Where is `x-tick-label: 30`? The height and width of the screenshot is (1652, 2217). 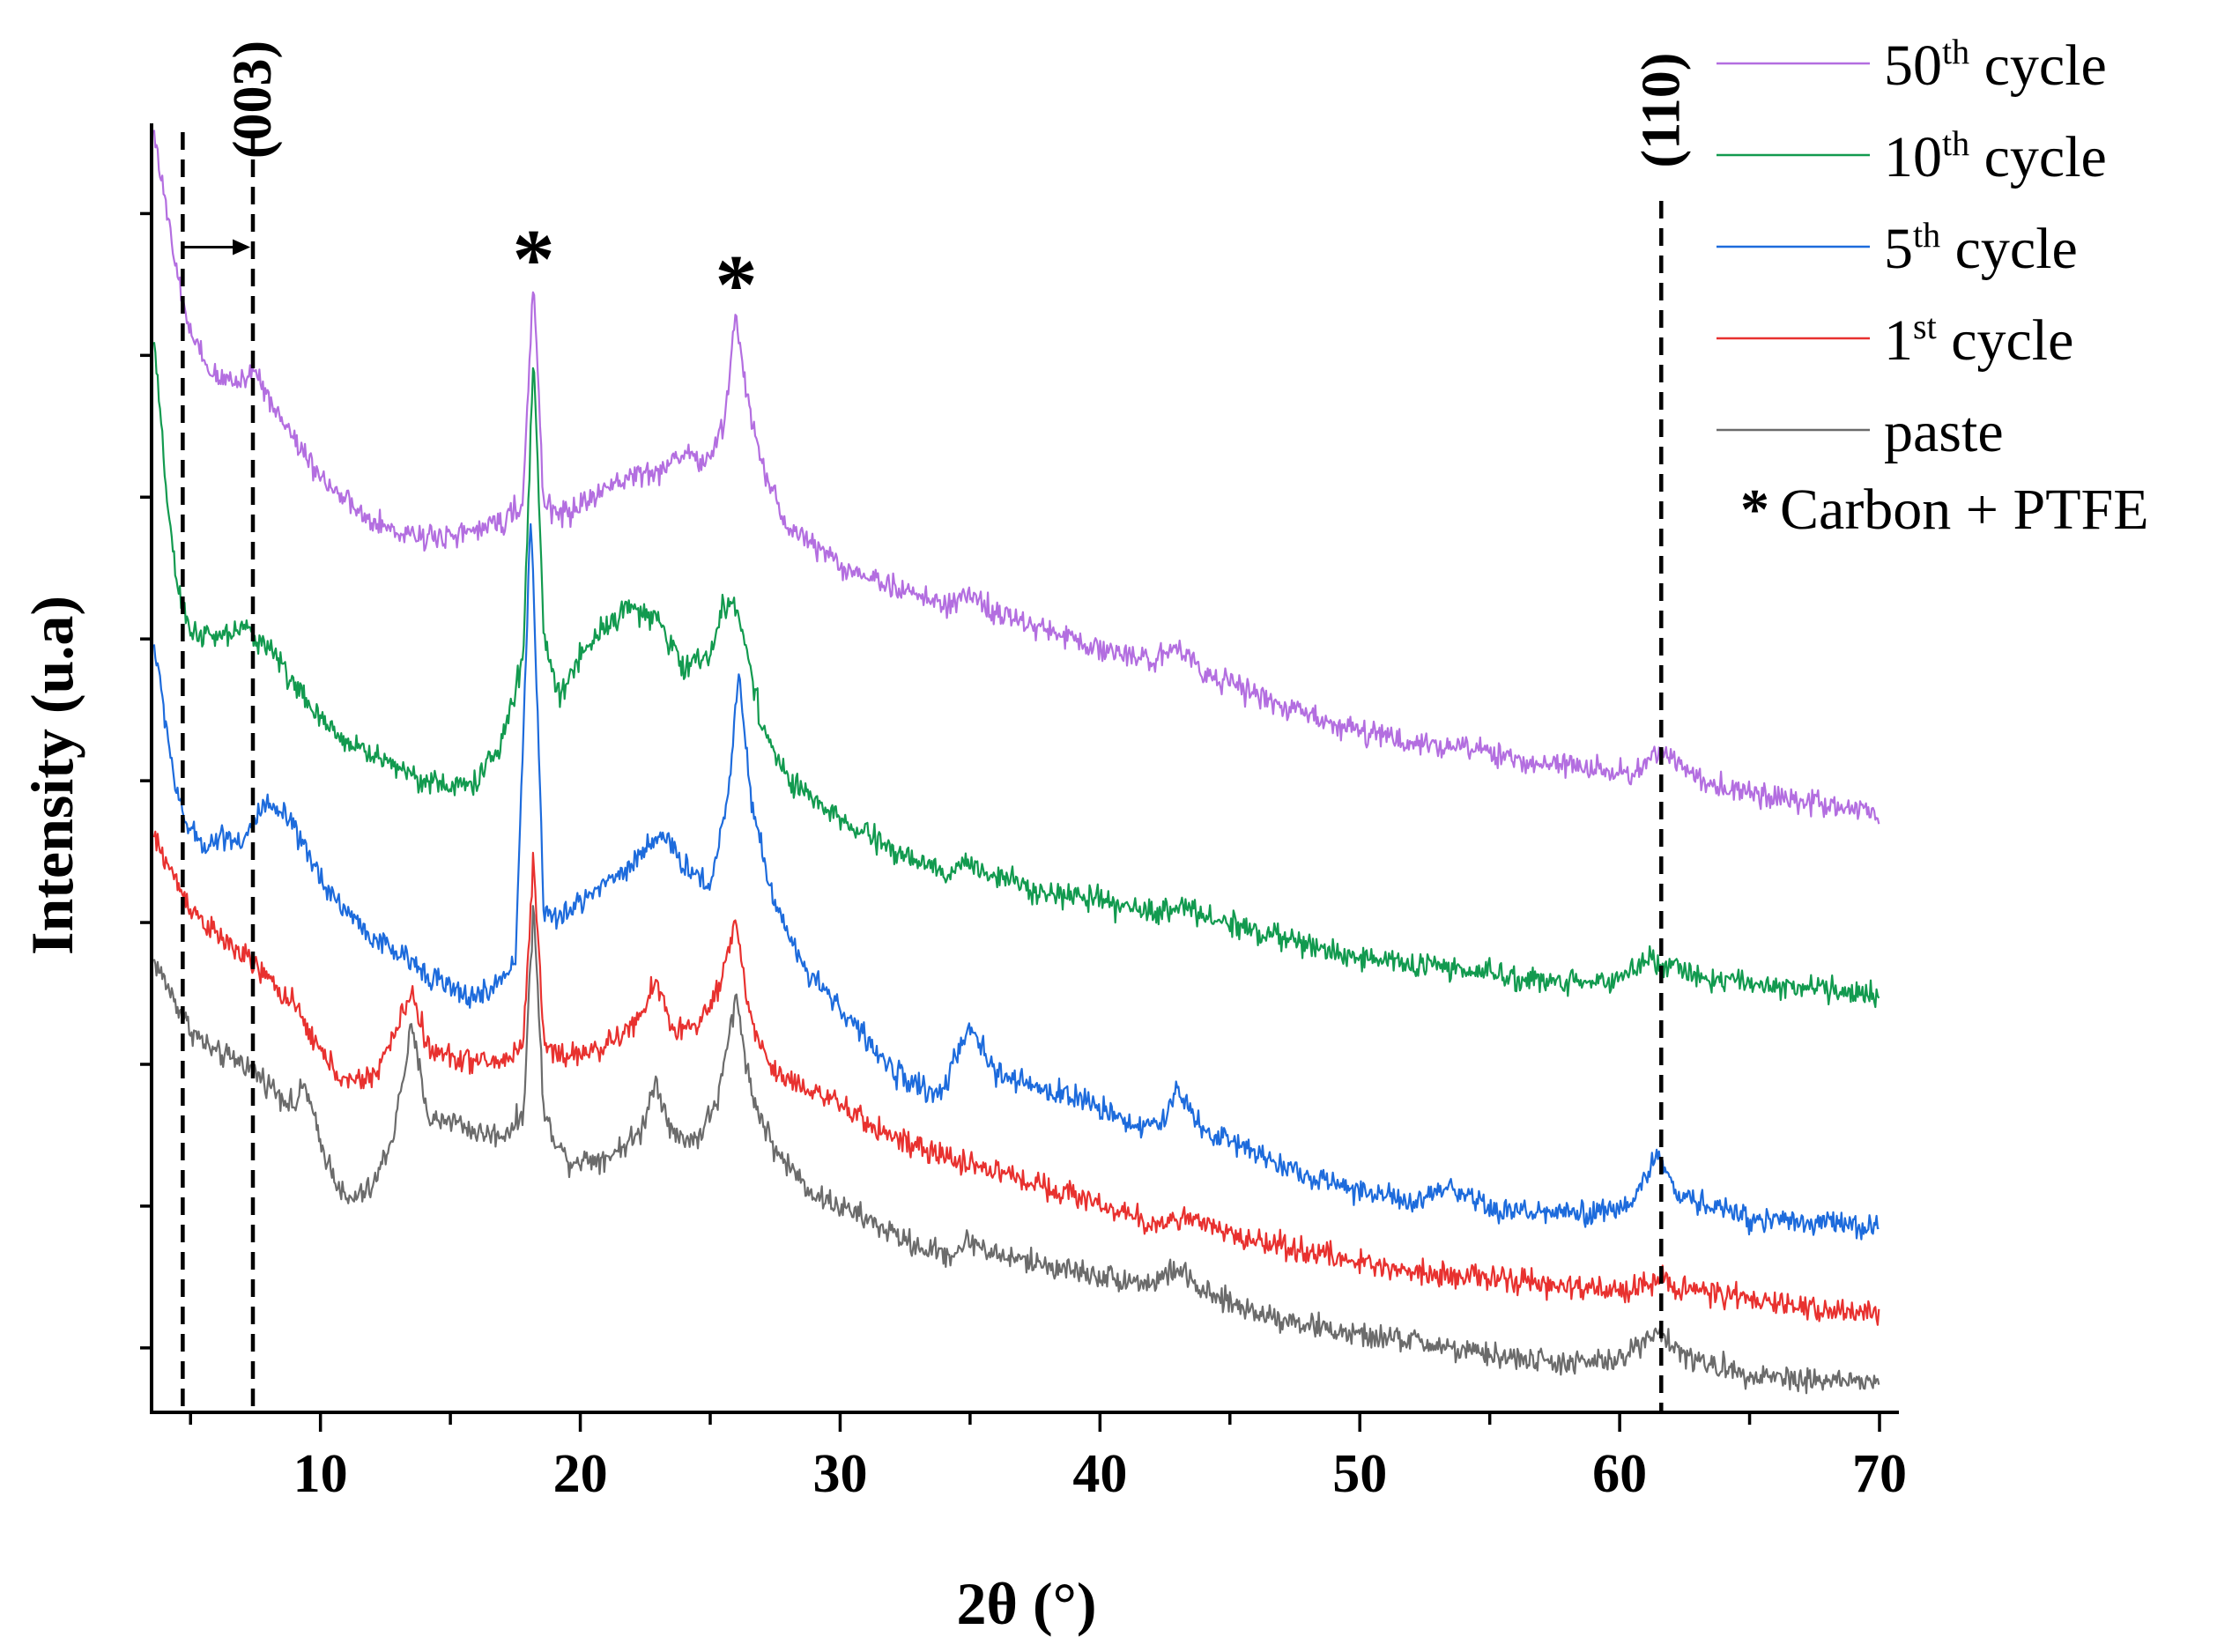 x-tick-label: 30 is located at coordinates (839, 1474).